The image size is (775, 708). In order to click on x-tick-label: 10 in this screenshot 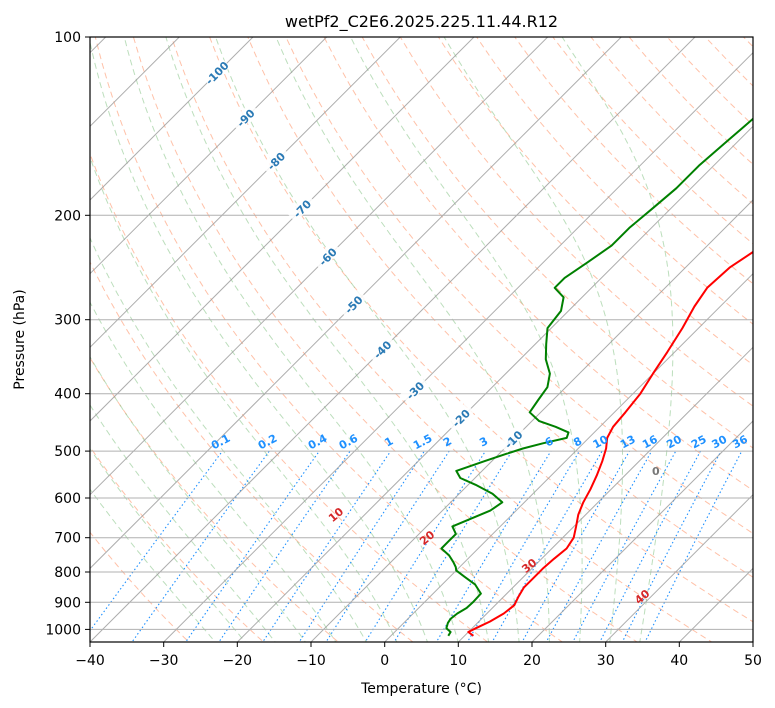, I will do `click(458, 661)`.